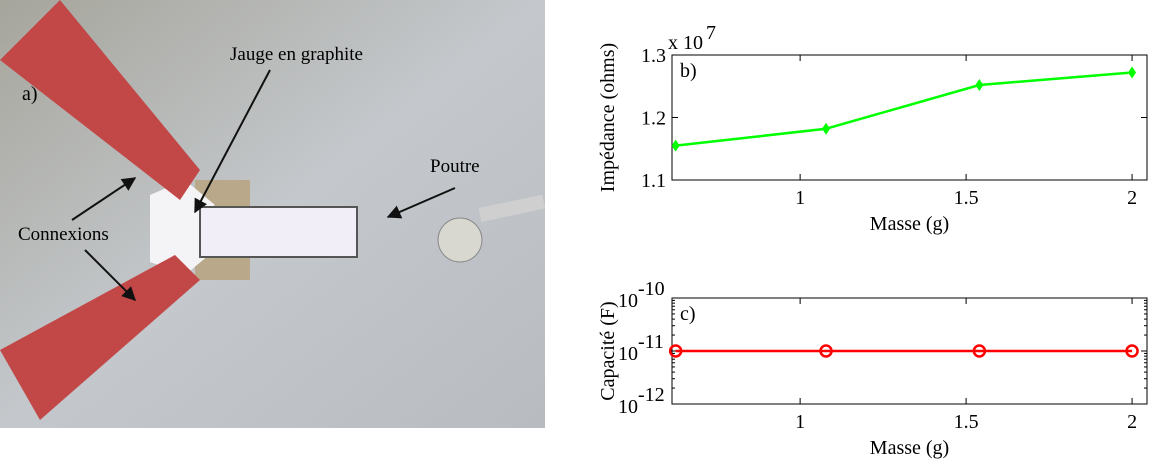 The image size is (1155, 470). Describe the element at coordinates (688, 314) in the screenshot. I see `panel-label: c)` at that location.